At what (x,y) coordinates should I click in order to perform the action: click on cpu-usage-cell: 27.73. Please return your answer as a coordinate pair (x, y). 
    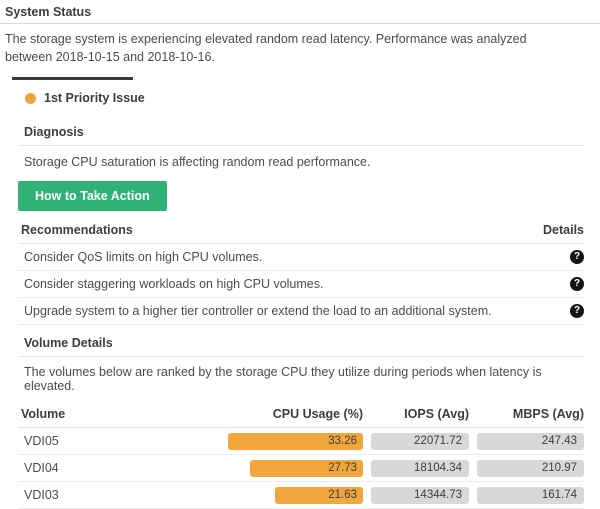
    Looking at the image, I should click on (293, 468).